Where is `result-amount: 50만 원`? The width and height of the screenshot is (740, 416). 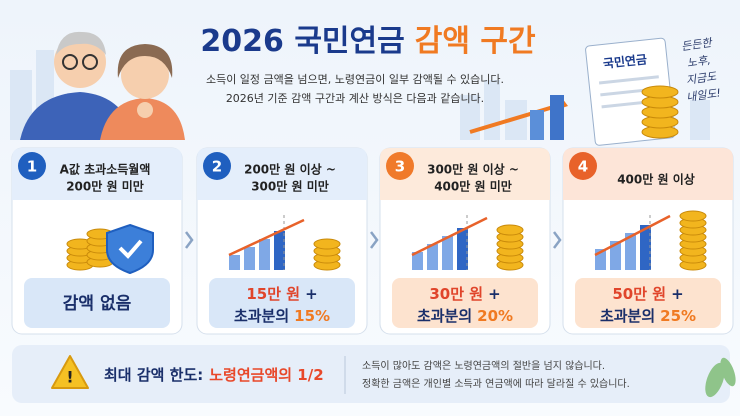 result-amount: 50만 원 is located at coordinates (639, 294).